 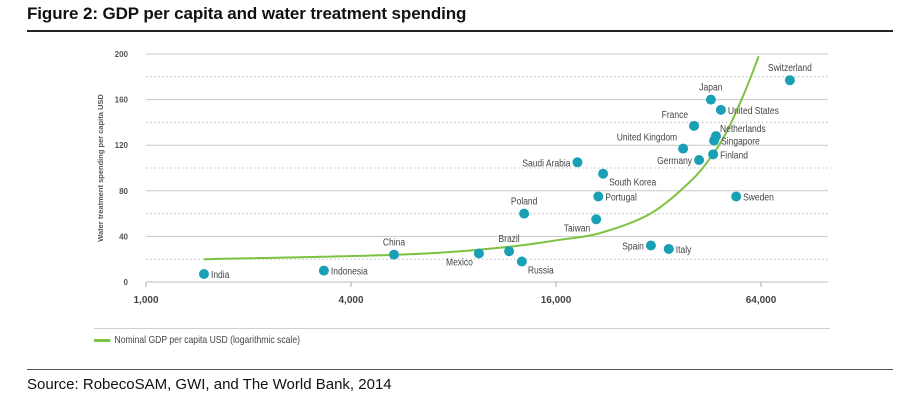 What do you see at coordinates (323, 270) in the screenshot?
I see `data-point-indonesia` at bounding box center [323, 270].